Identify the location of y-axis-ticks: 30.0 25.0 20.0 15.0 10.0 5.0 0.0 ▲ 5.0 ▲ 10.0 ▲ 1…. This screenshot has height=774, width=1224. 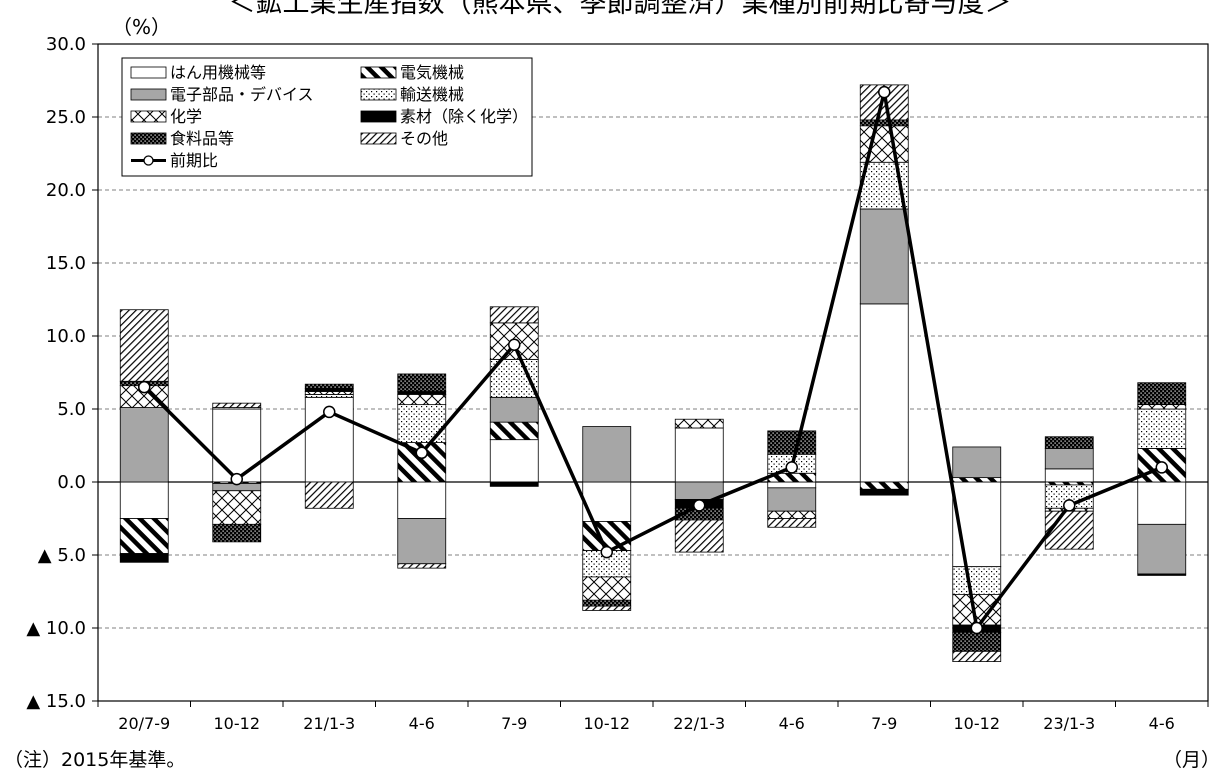
(62, 373).